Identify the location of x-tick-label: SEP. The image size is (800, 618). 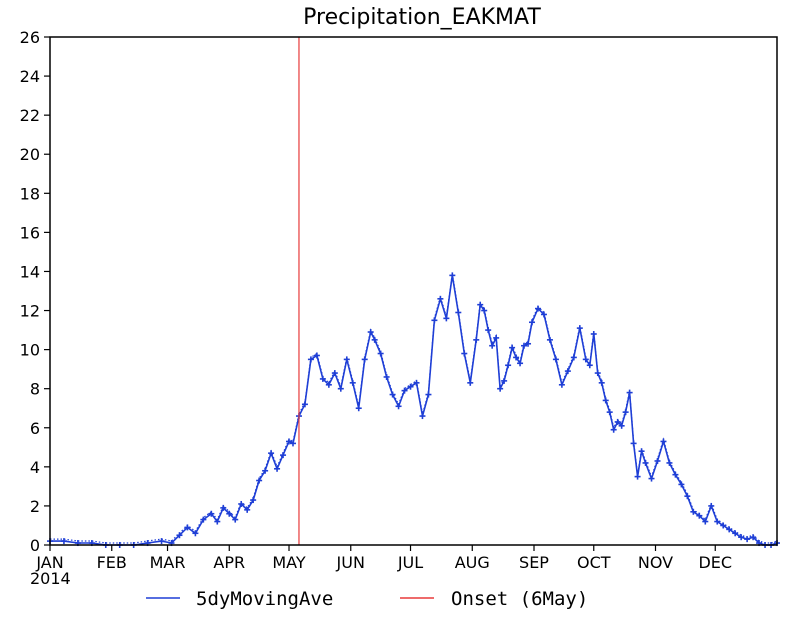
(534, 562).